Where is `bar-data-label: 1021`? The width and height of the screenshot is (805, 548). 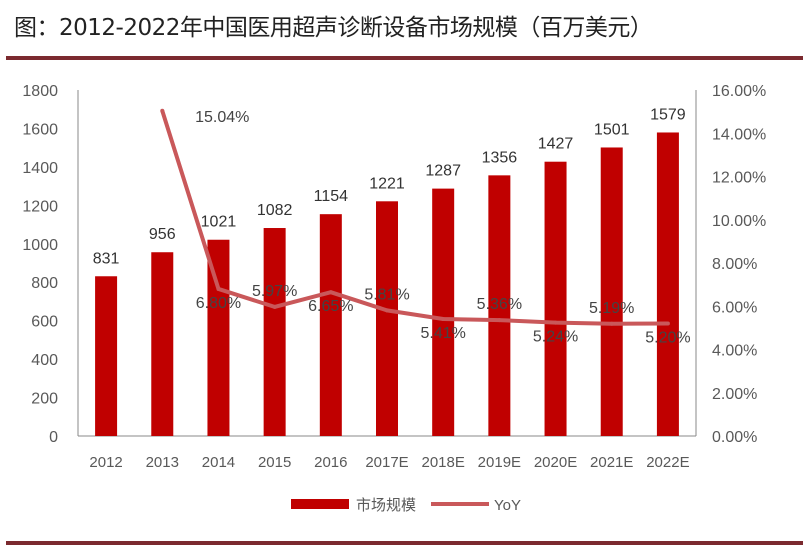
bar-data-label: 1021 is located at coordinates (219, 222).